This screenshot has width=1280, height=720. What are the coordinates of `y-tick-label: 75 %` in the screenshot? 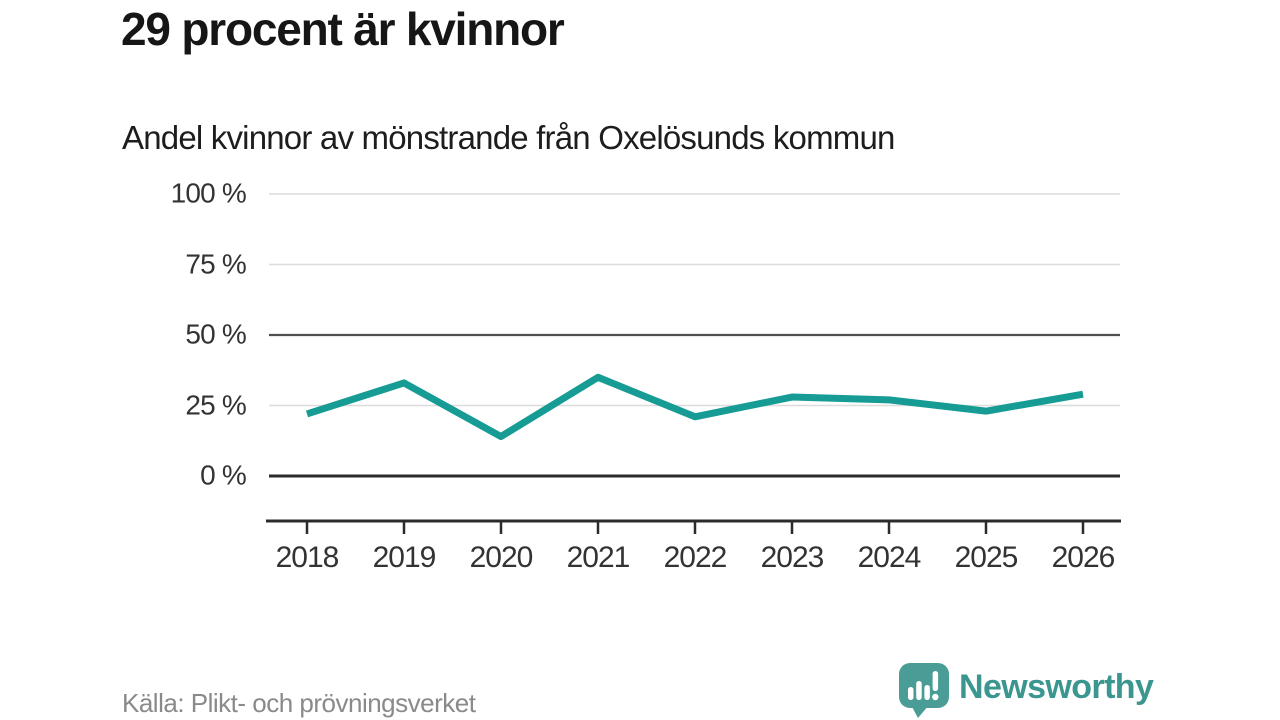 It's located at (215, 263).